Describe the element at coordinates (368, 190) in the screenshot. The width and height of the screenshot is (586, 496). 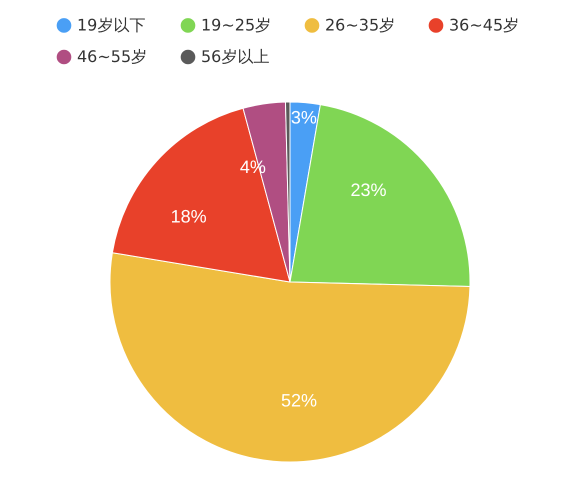
I see `data-label: 23%` at that location.